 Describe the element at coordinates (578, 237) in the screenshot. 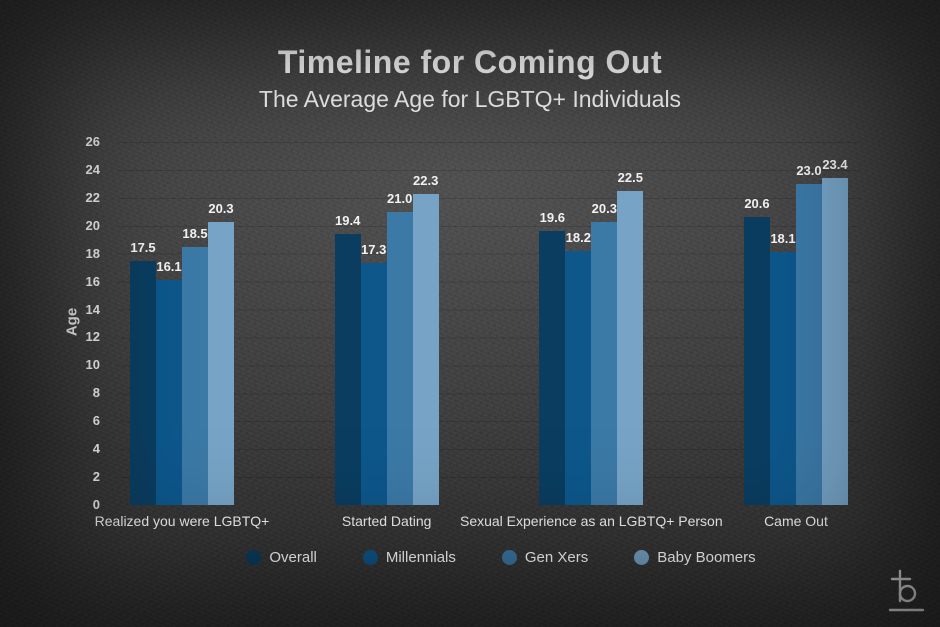

I see `bar-value-label: 18.2` at that location.